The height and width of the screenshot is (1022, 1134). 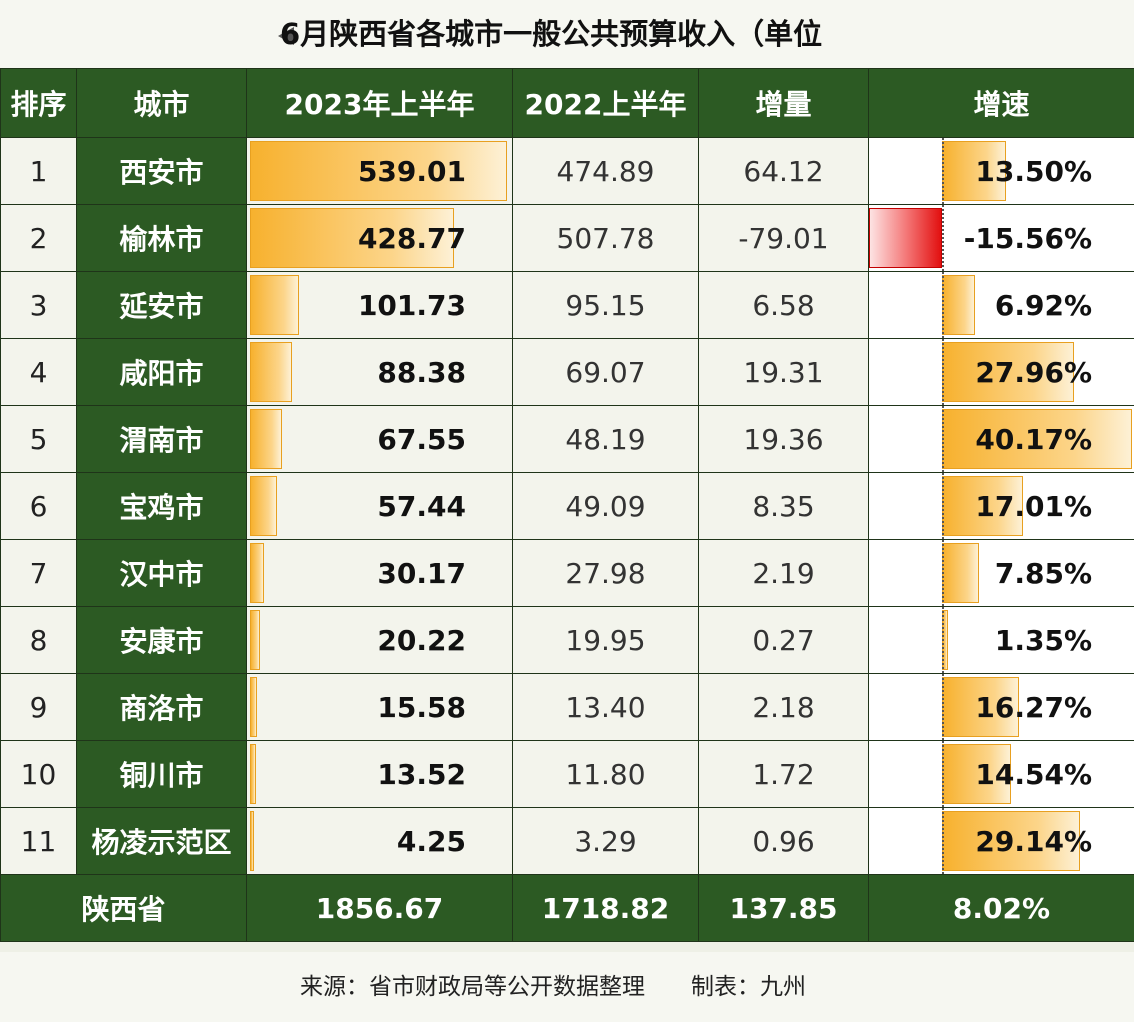 I want to click on revenue-2023-label: 67.55, so click(x=421, y=439).